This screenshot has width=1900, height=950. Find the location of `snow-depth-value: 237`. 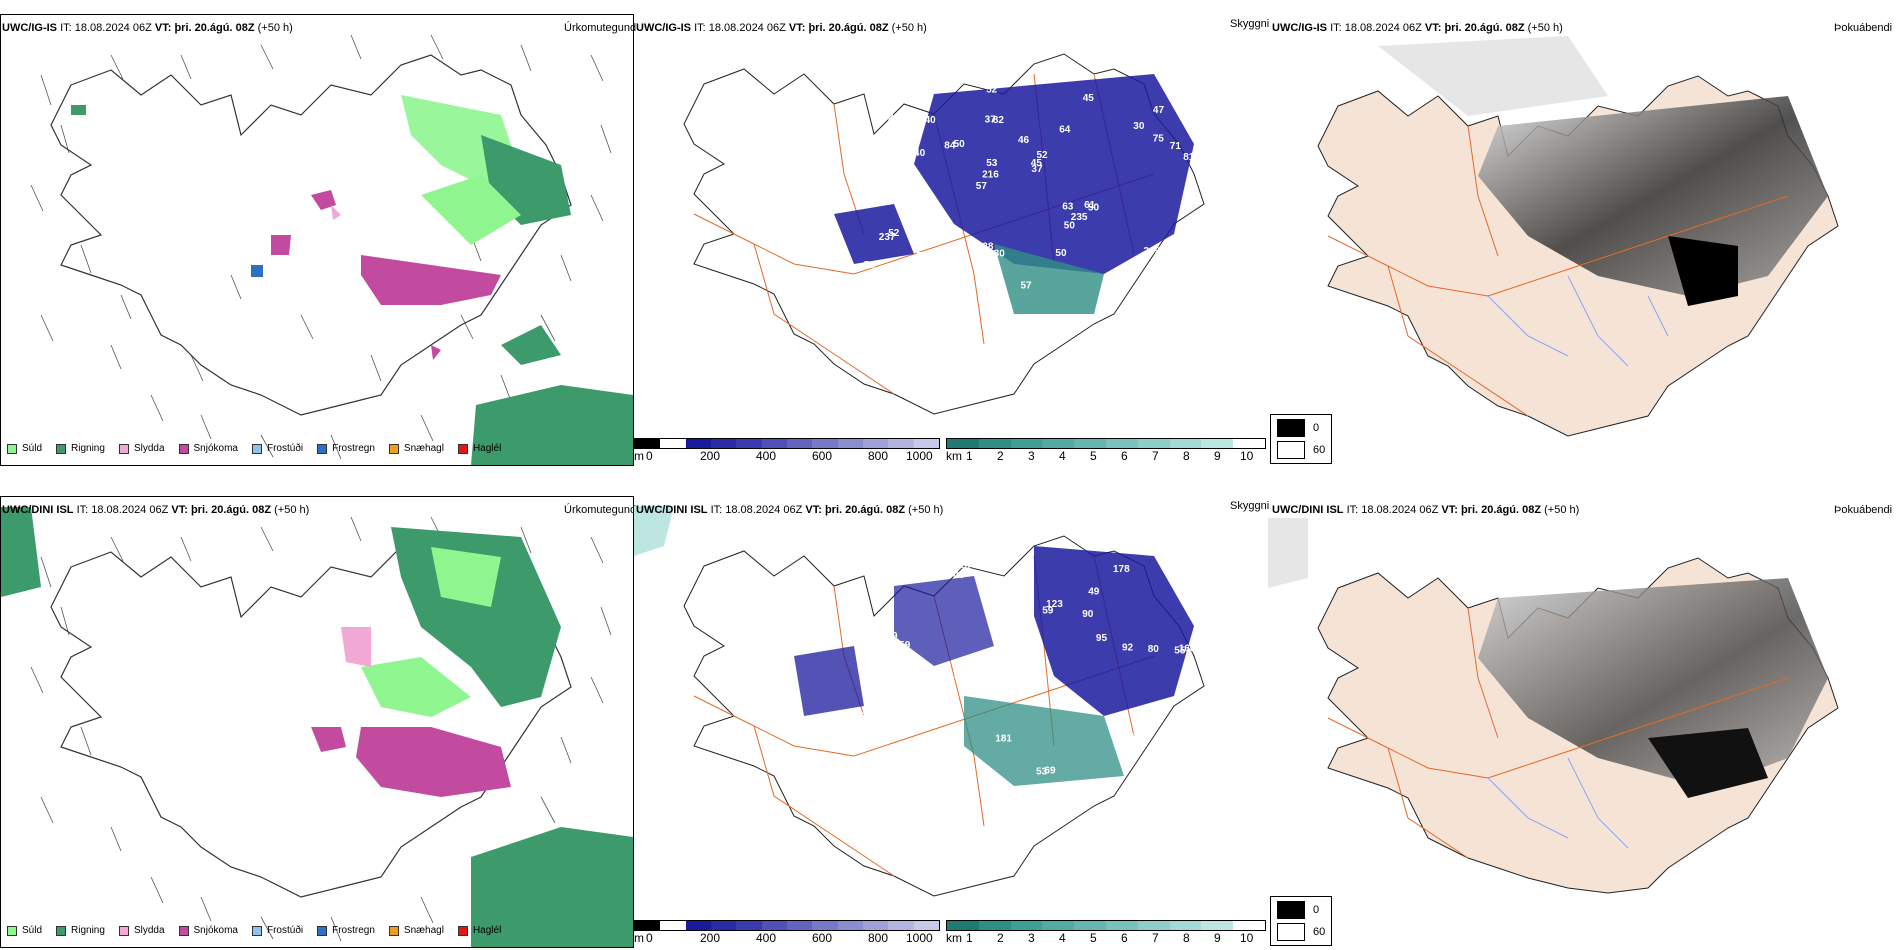

snow-depth-value: 237 is located at coordinates (887, 237).